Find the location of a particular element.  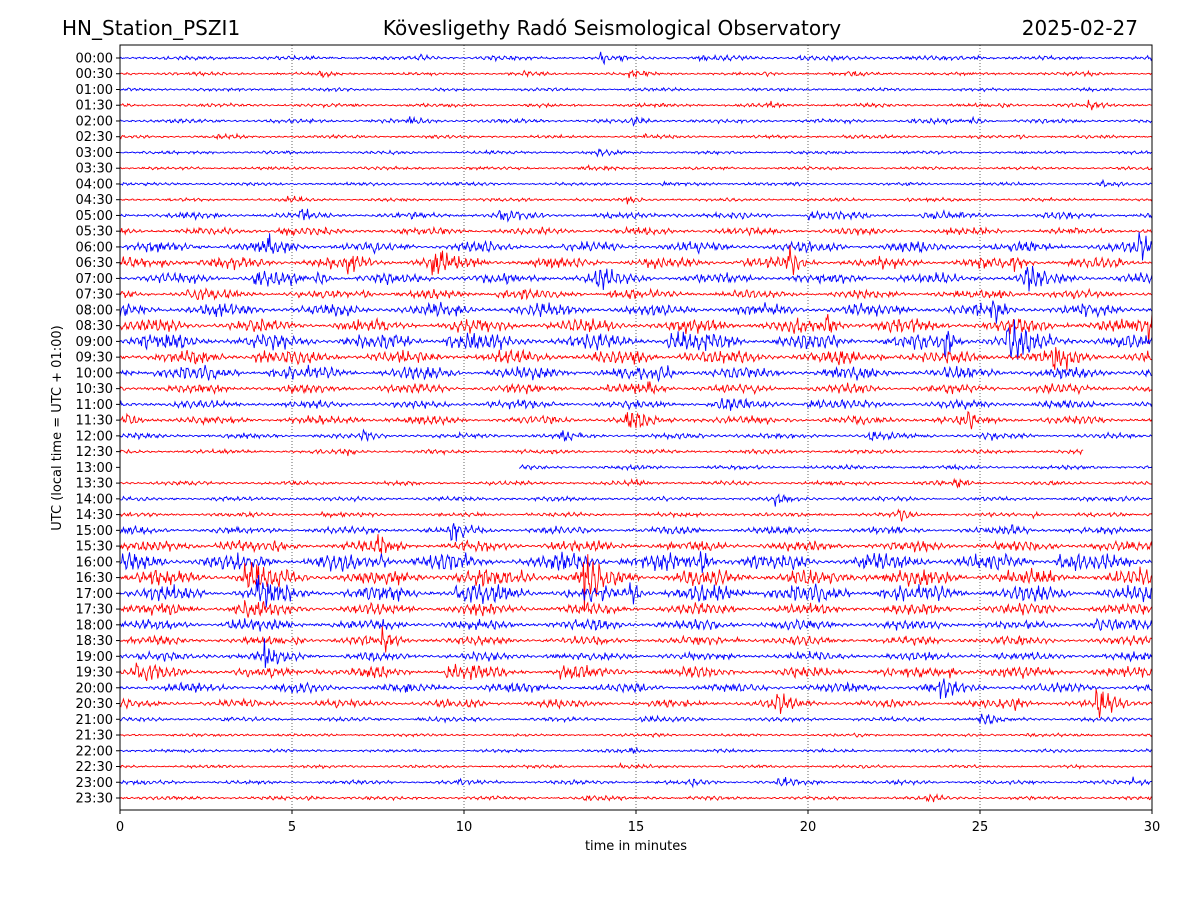

y-tick-label: 02:00 is located at coordinates (94, 121).